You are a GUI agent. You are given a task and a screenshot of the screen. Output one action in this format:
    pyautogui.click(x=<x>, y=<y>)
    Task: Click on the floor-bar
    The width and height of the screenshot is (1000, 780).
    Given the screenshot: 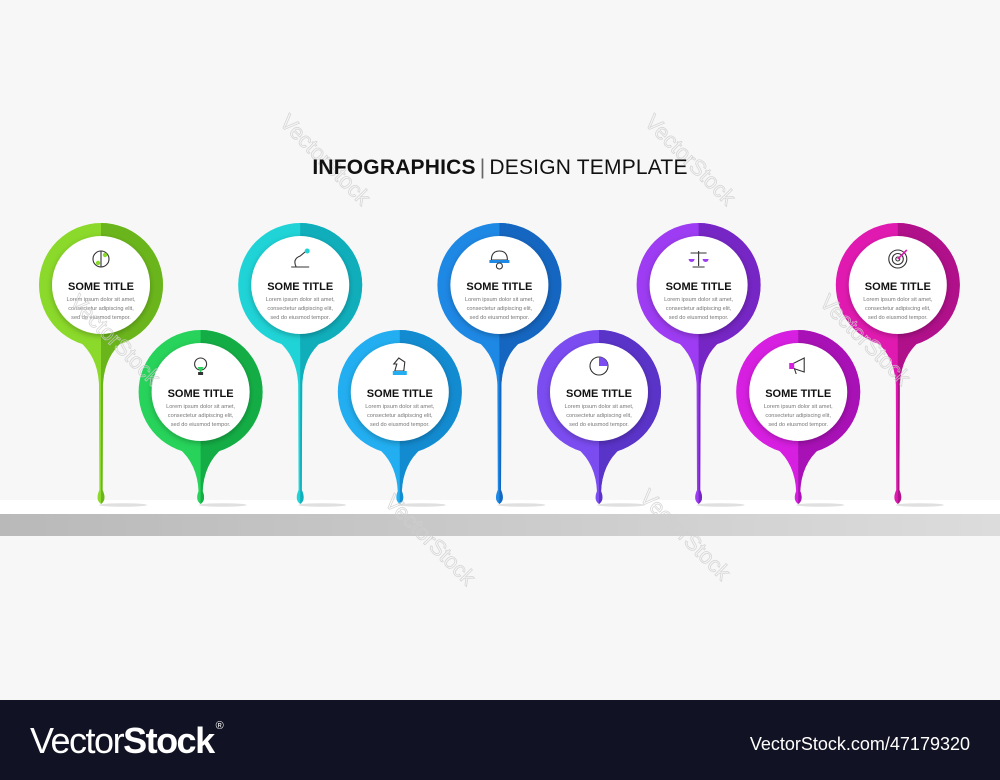 What is the action you would take?
    pyautogui.click(x=500, y=525)
    